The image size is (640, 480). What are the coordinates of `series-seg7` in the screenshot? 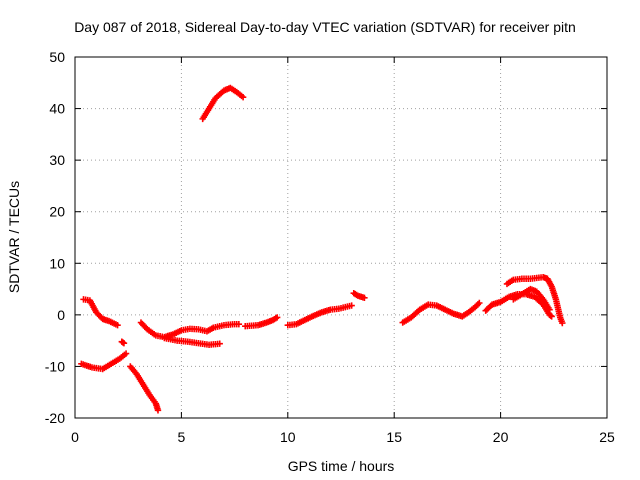 It's located at (261, 322).